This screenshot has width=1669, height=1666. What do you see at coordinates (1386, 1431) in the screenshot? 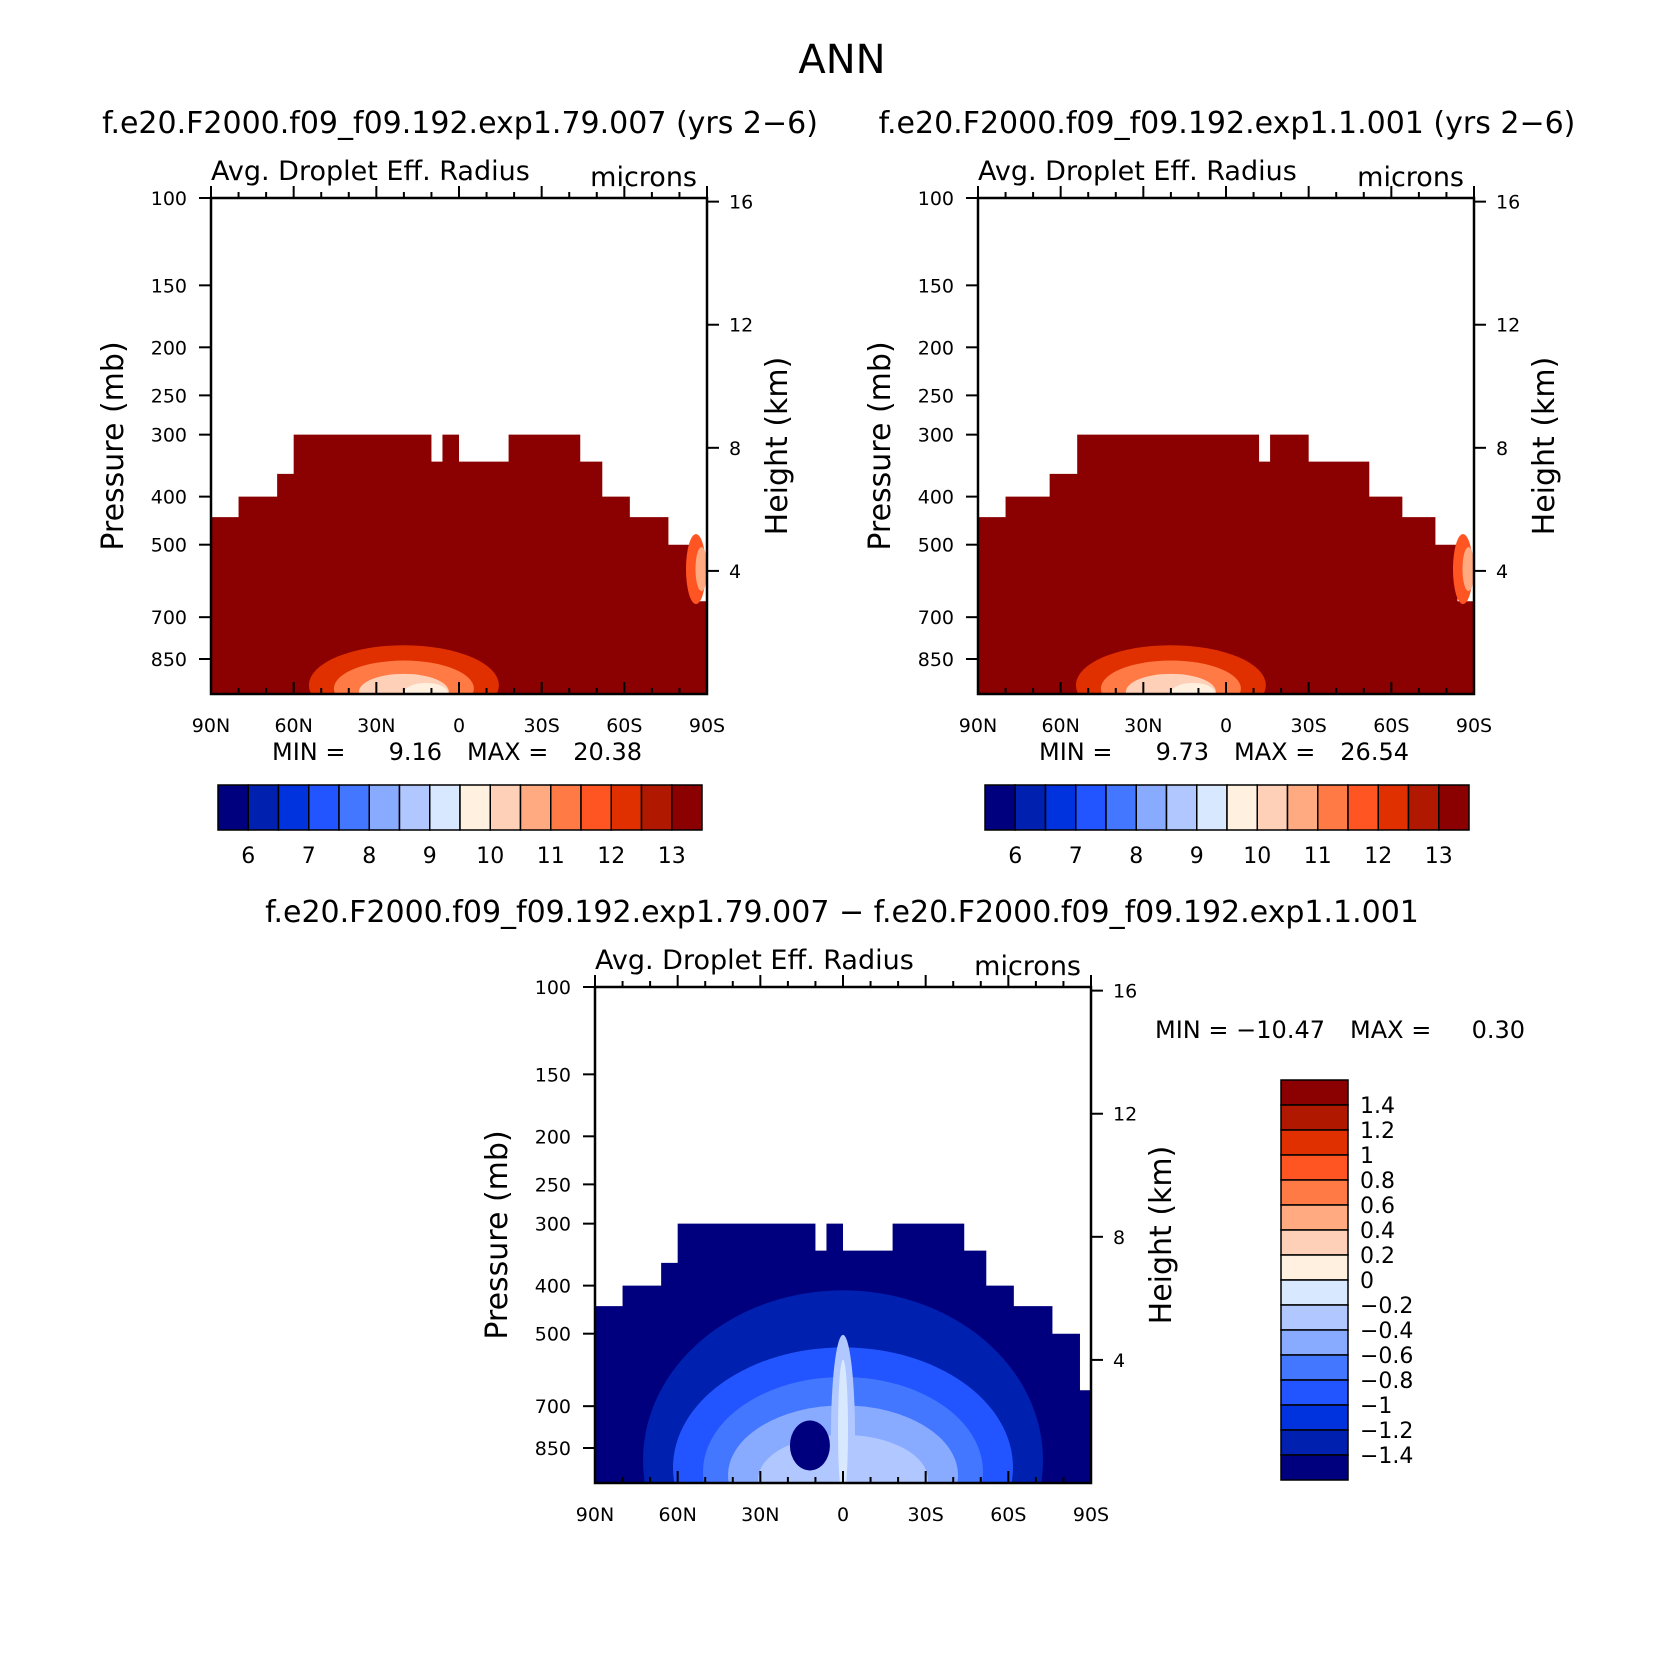
I see `colorbar-label: −1.2` at bounding box center [1386, 1431].